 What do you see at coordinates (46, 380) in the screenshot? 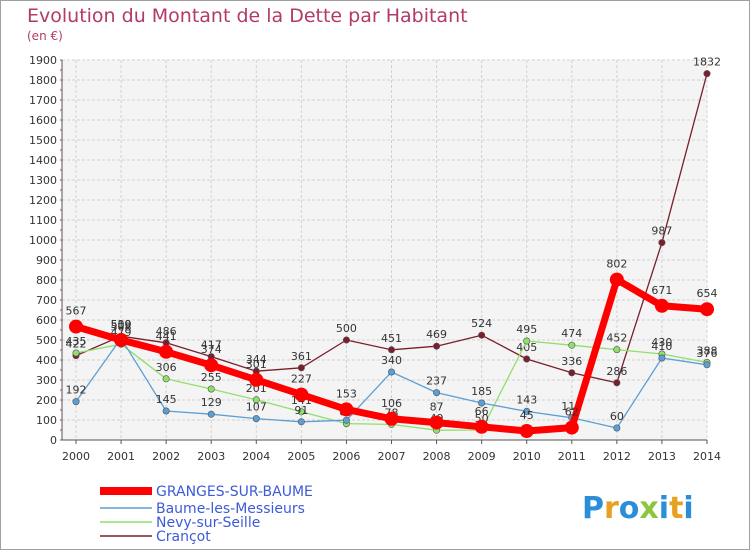
I see `y-tick-label: 300` at bounding box center [46, 380].